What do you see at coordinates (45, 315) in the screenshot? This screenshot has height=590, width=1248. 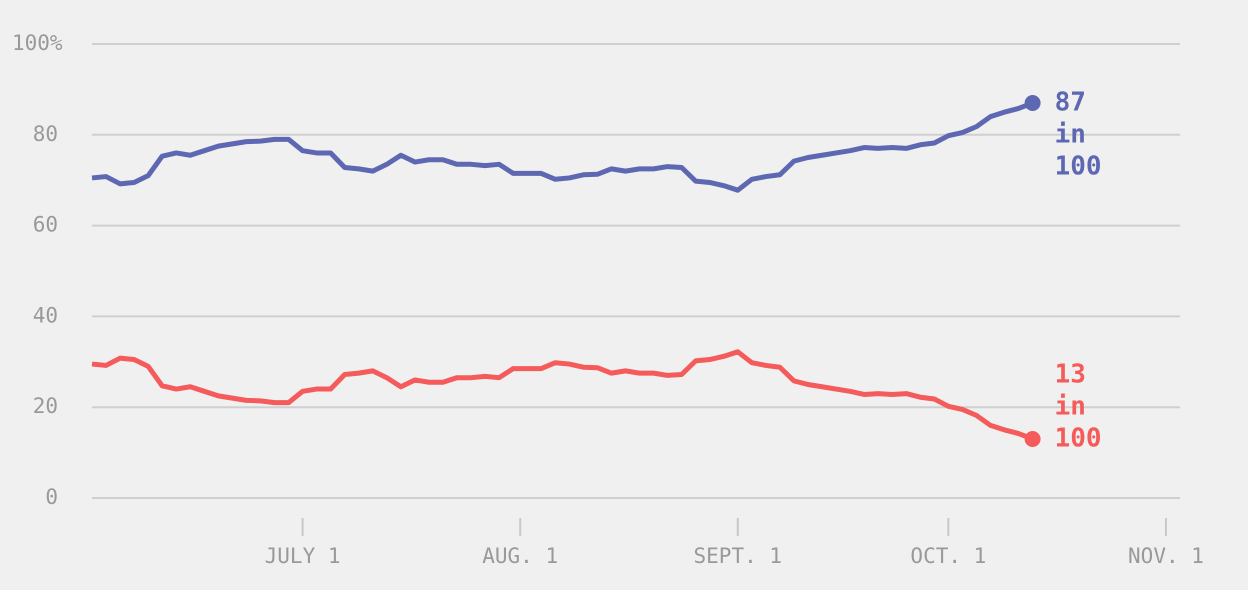 I see `y-tick-label: 40` at bounding box center [45, 315].